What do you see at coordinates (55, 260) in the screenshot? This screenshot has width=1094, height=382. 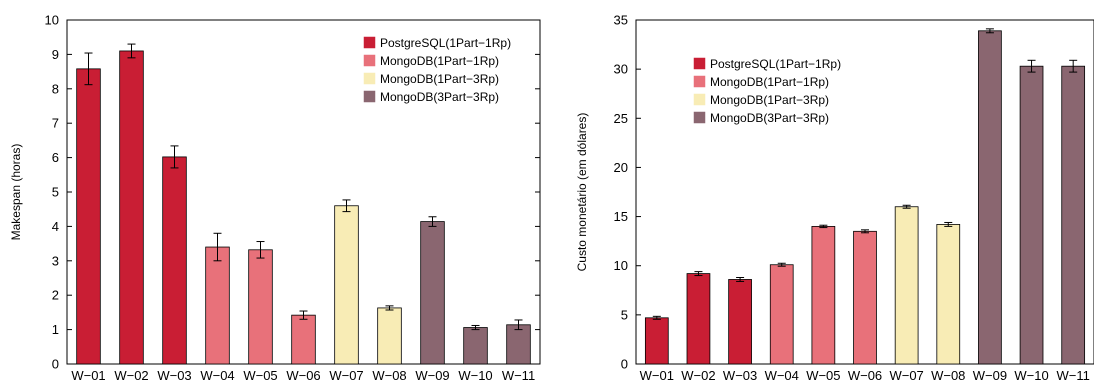 I see `y-tick-label: 3` at bounding box center [55, 260].